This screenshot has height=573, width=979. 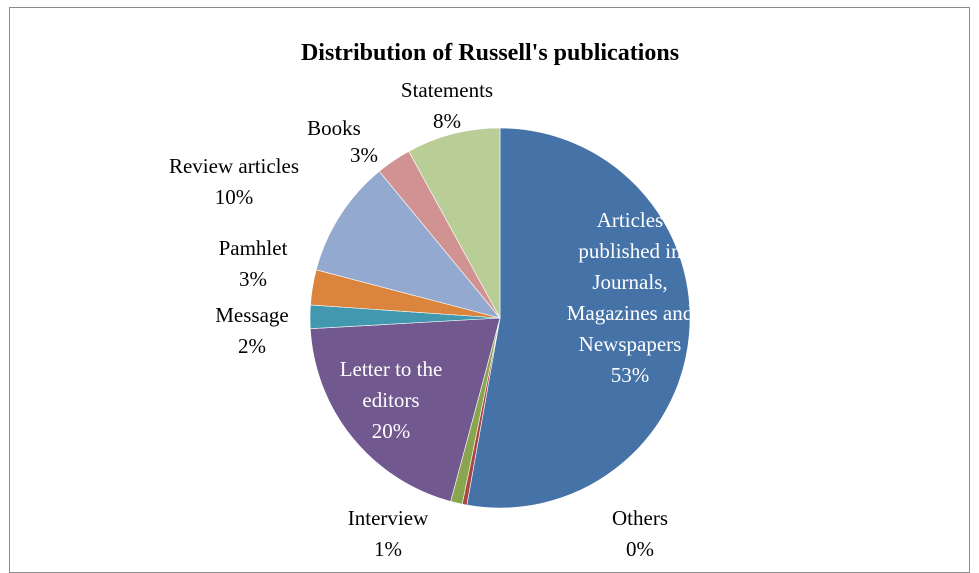 I want to click on pie-slice-letter-to-the-editors, so click(x=405, y=409).